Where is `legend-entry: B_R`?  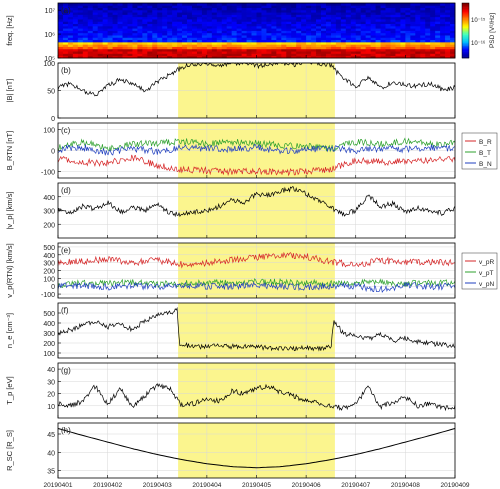
legend-entry: B_R is located at coordinates (485, 142).